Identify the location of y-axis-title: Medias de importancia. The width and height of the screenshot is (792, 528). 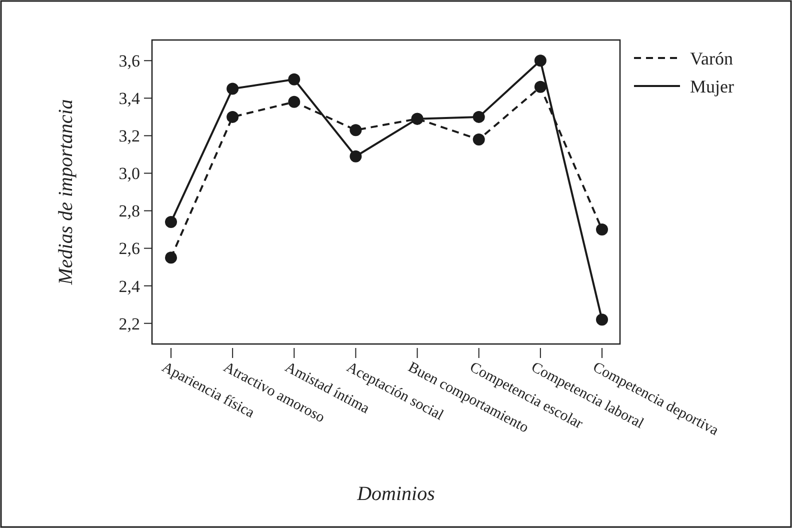
(66, 192).